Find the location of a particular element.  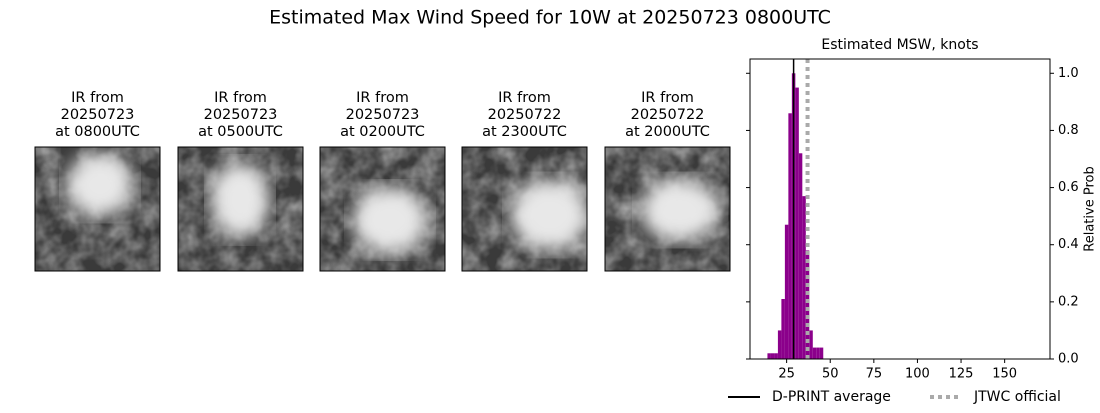

y-tick-label: 0.6 is located at coordinates (1068, 187).